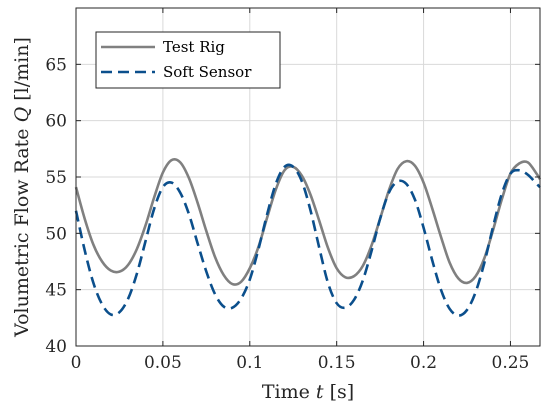 The image size is (550, 420). What do you see at coordinates (163, 363) in the screenshot?
I see `x-tick-label: 0.05` at bounding box center [163, 363].